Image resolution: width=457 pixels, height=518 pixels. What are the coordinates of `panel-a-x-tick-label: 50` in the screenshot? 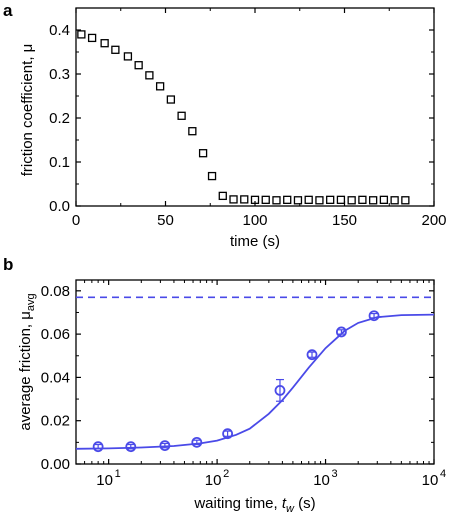 It's located at (165, 220).